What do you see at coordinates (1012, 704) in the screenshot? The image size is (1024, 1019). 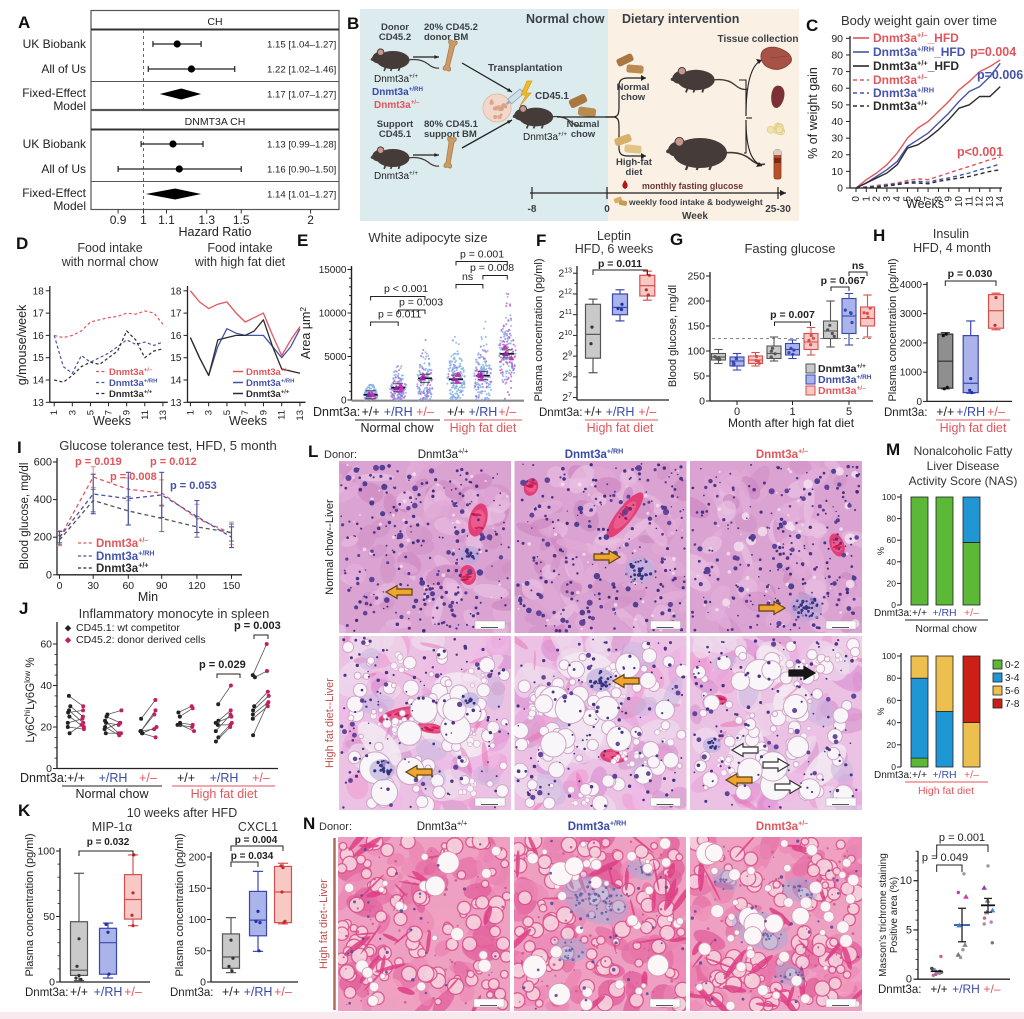 I see `svg-text: 7-8` at bounding box center [1012, 704].